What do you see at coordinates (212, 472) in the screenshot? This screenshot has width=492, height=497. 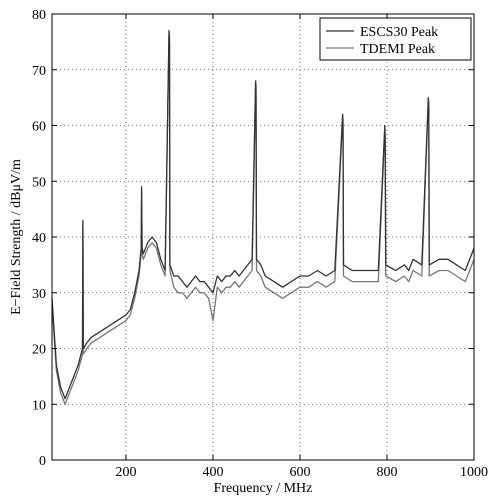 I see `x-tick-label: 400` at bounding box center [212, 472].